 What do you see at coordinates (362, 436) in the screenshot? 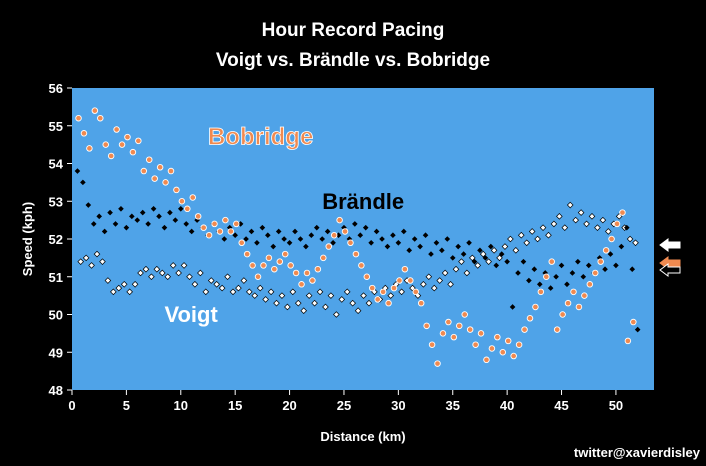
I see `x-axis-label: Distance (km)` at bounding box center [362, 436].